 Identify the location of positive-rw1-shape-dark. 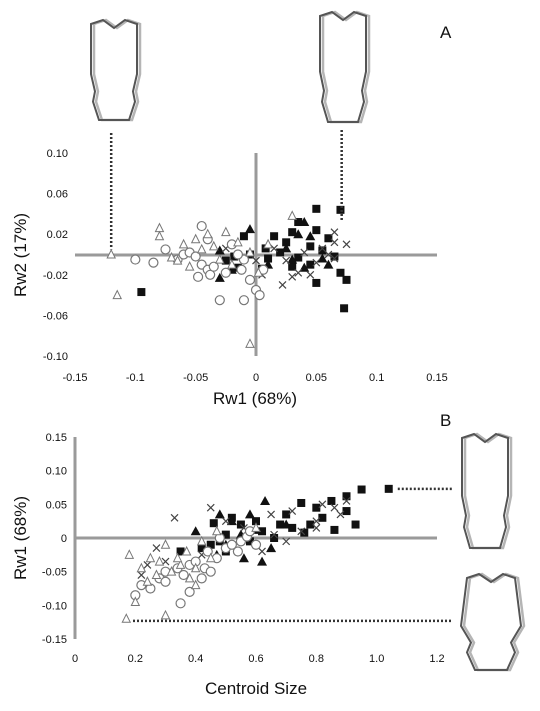
(343, 66).